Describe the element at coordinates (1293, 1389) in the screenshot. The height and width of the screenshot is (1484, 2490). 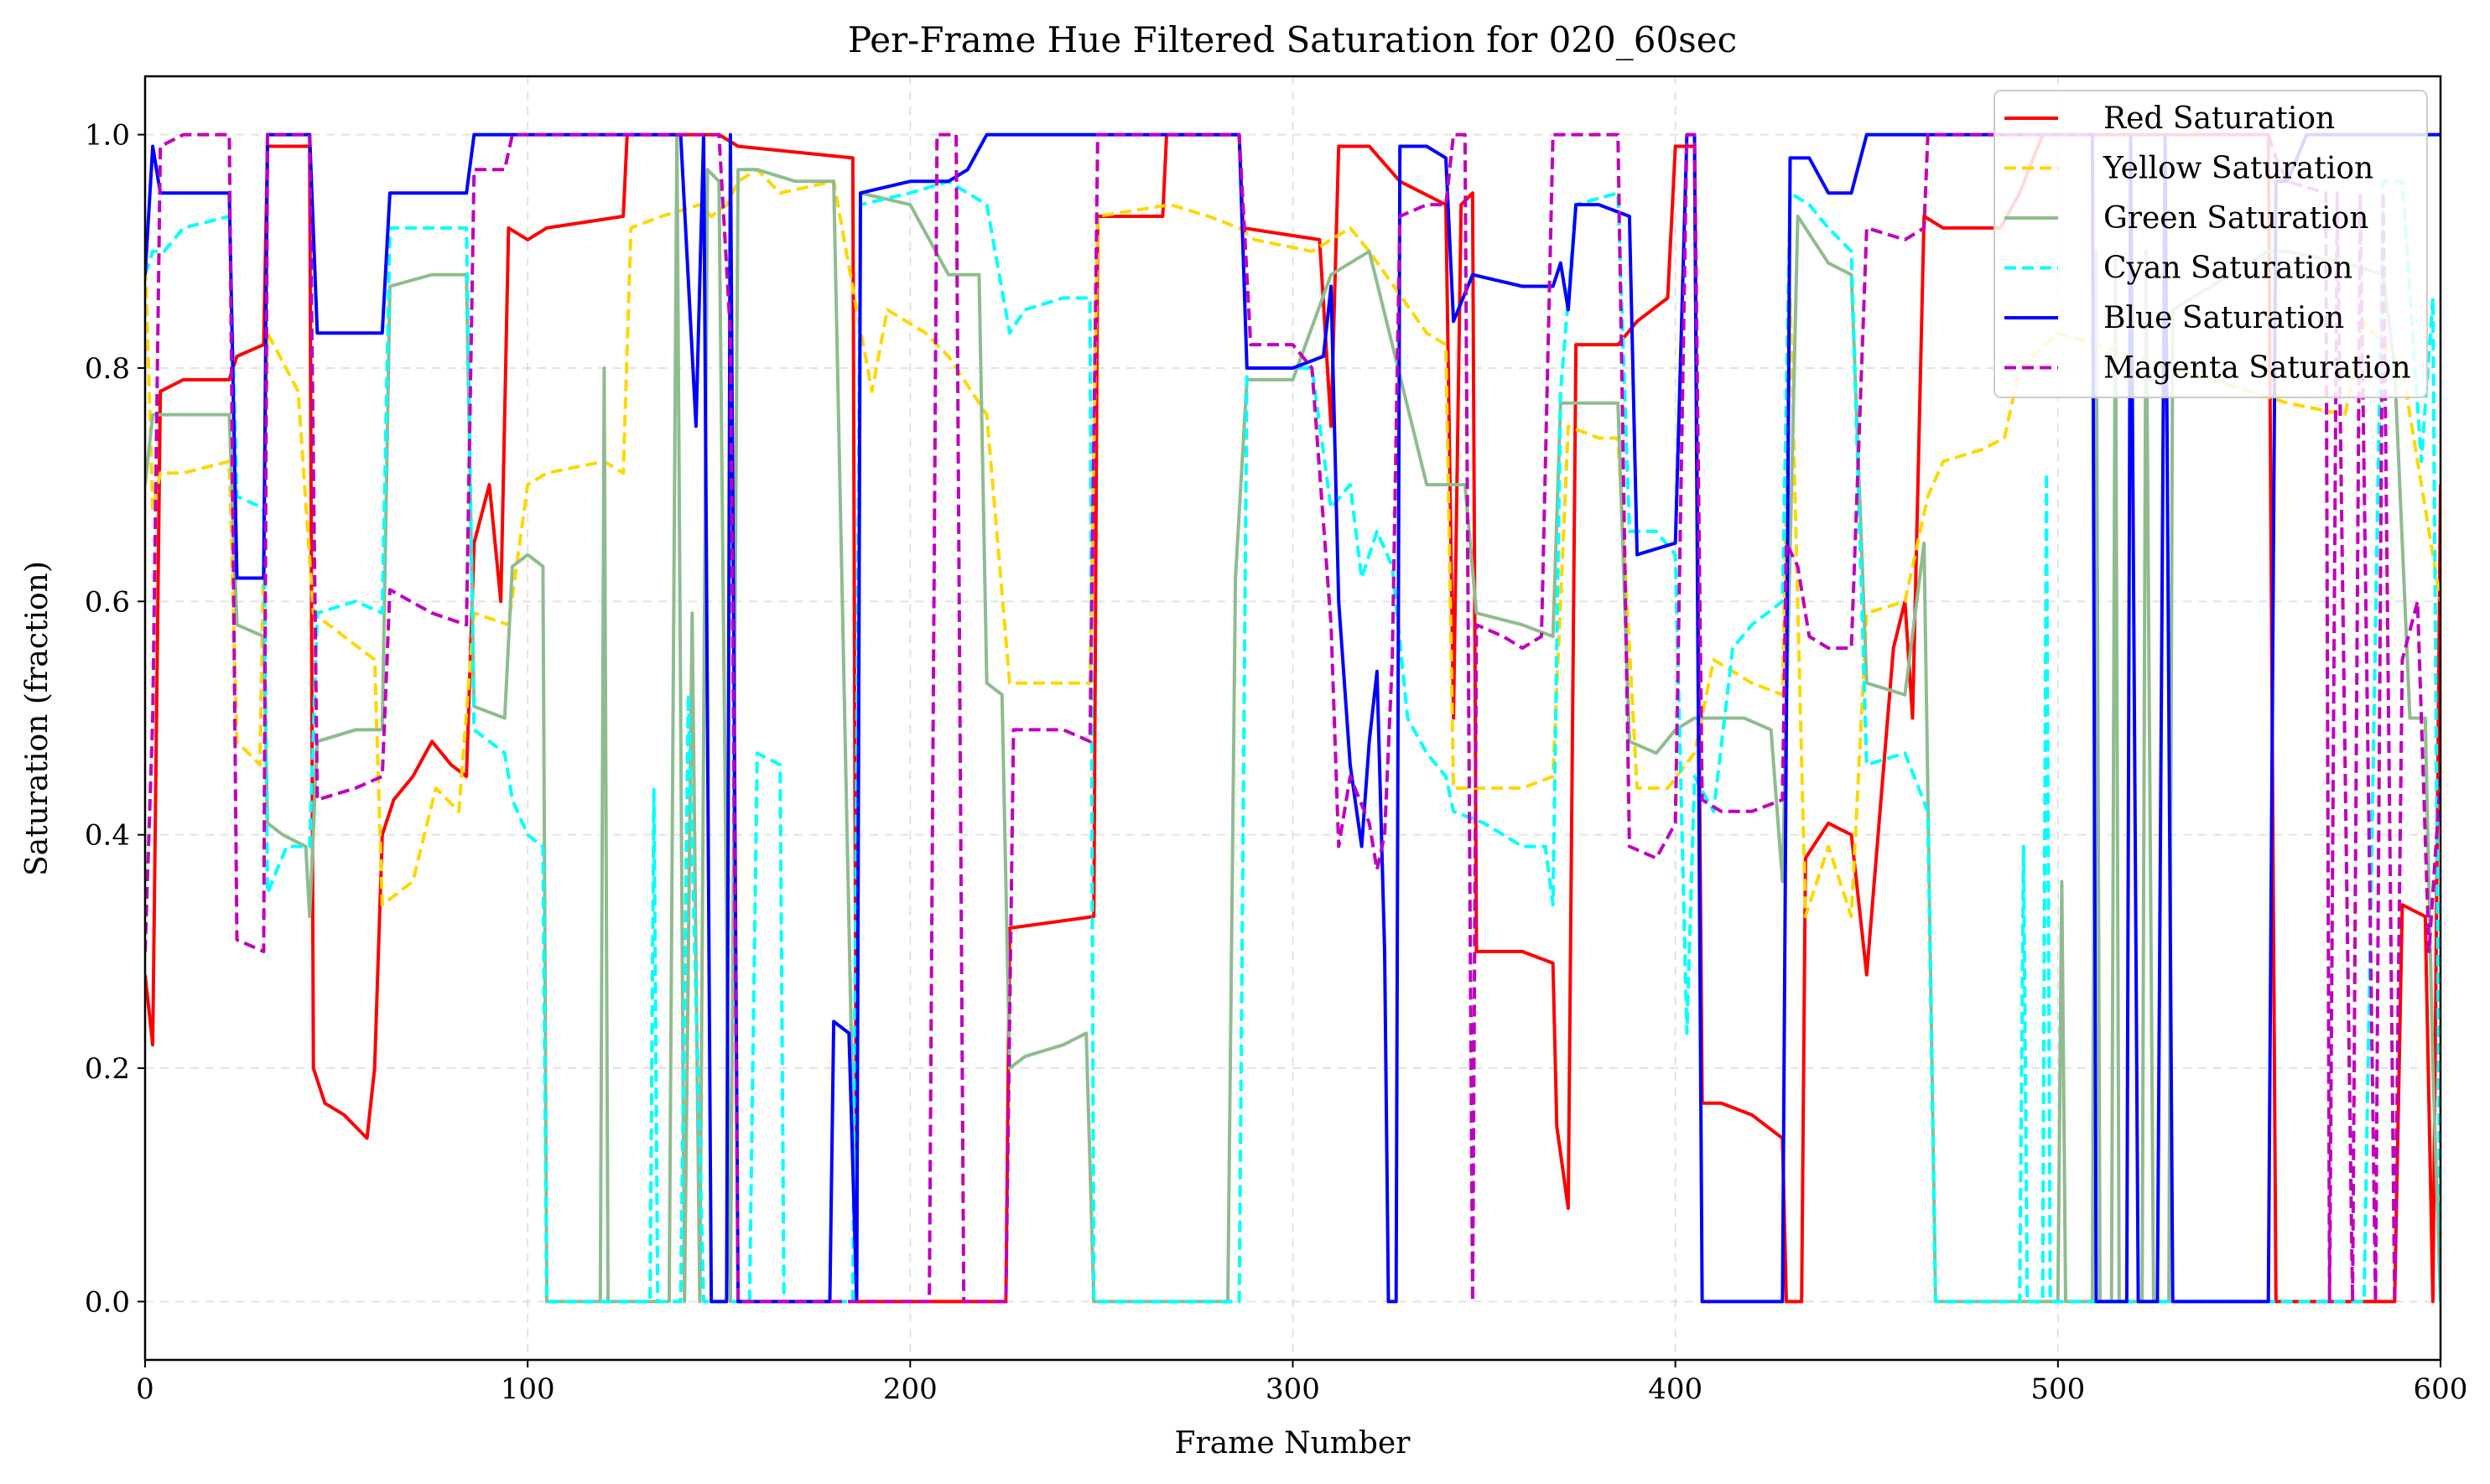
I see `x-tick-label-300: 300` at that location.